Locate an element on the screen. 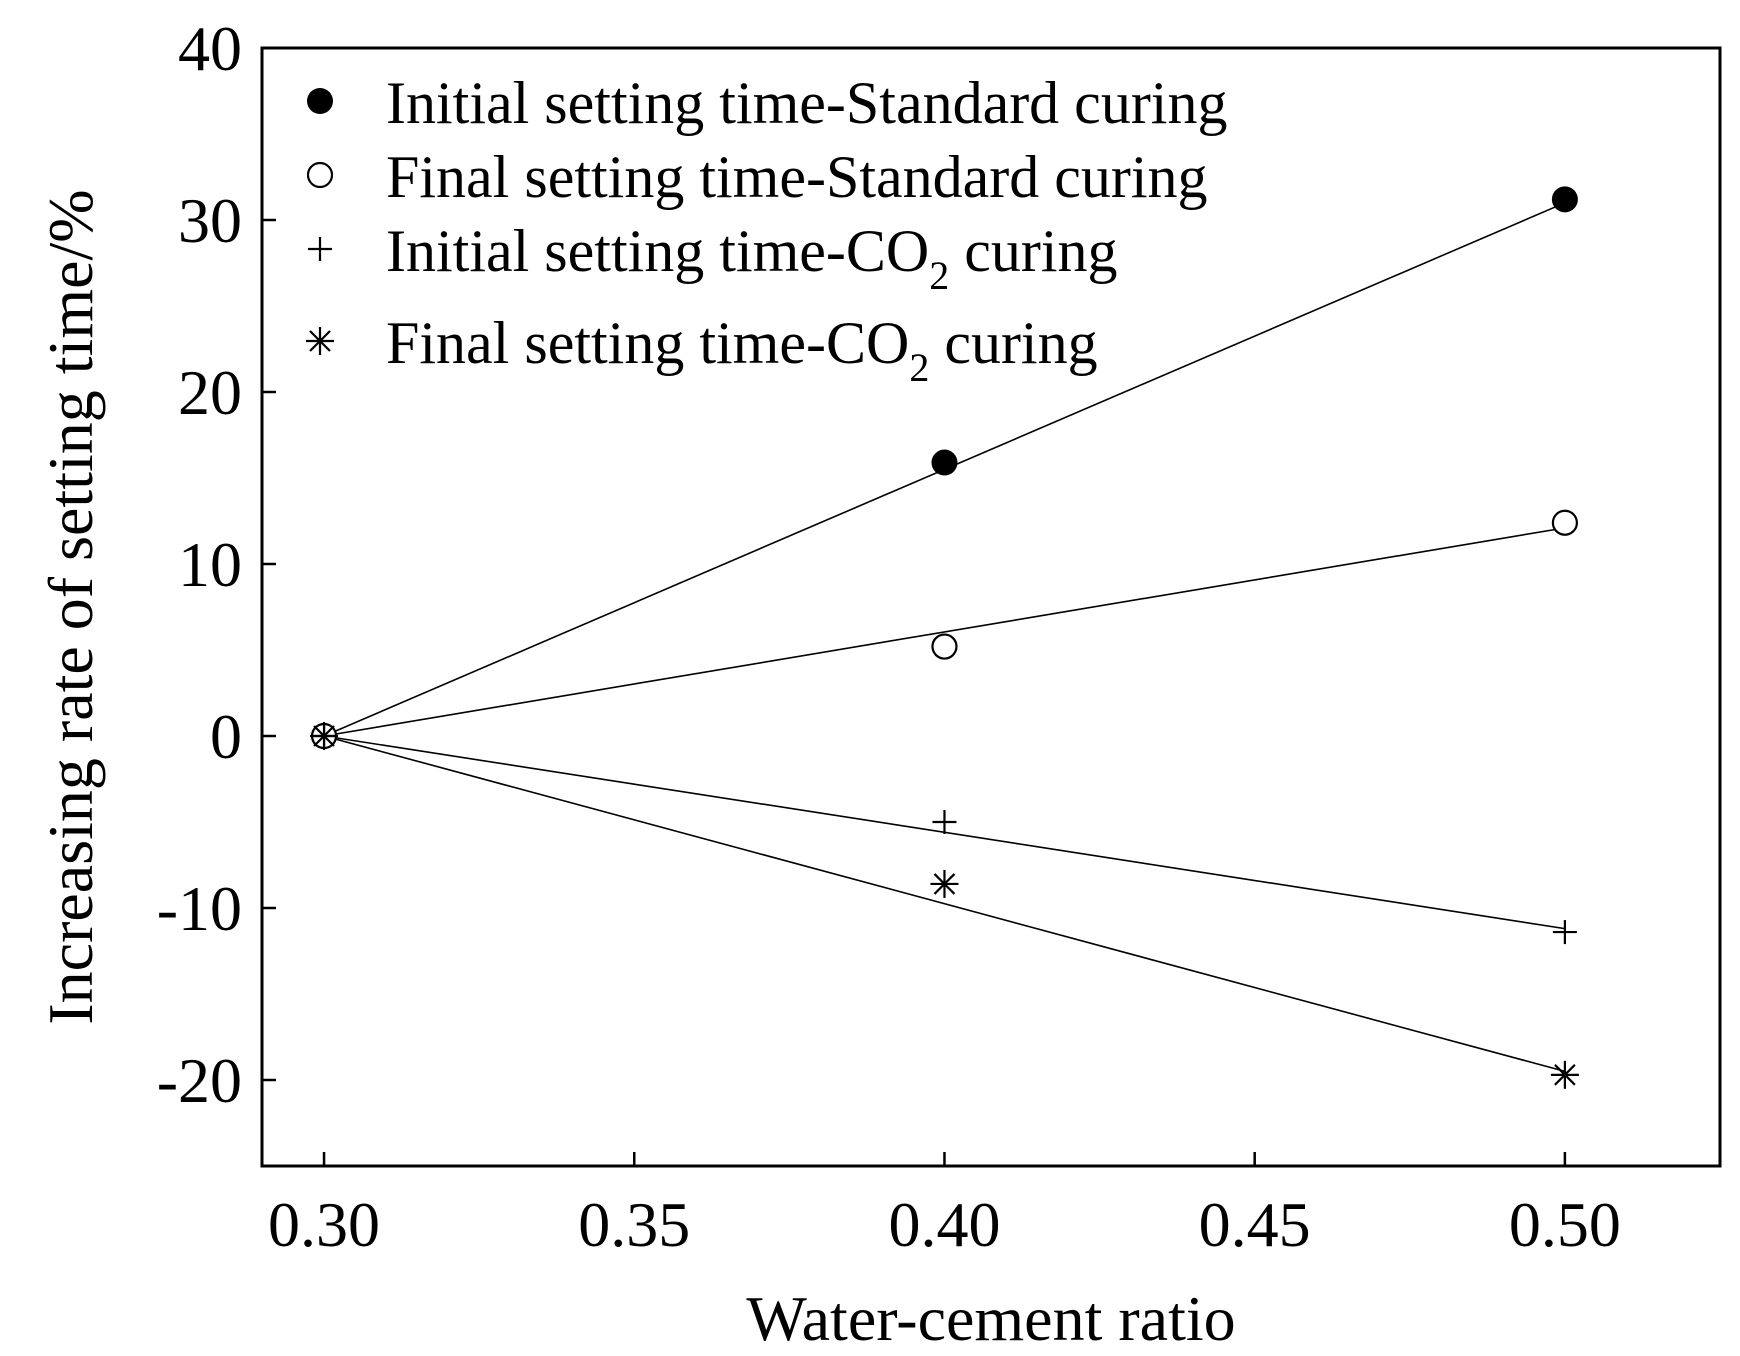  legend-label-4: Final setting time-CO2 curing is located at coordinates (742, 350).